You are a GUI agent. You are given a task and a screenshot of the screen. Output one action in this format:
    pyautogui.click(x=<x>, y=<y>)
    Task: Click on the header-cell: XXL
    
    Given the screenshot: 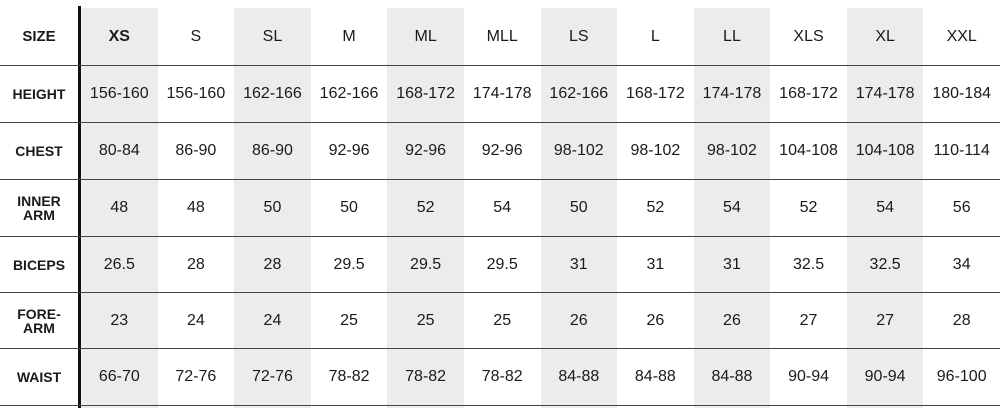 What is the action you would take?
    pyautogui.click(x=961, y=36)
    